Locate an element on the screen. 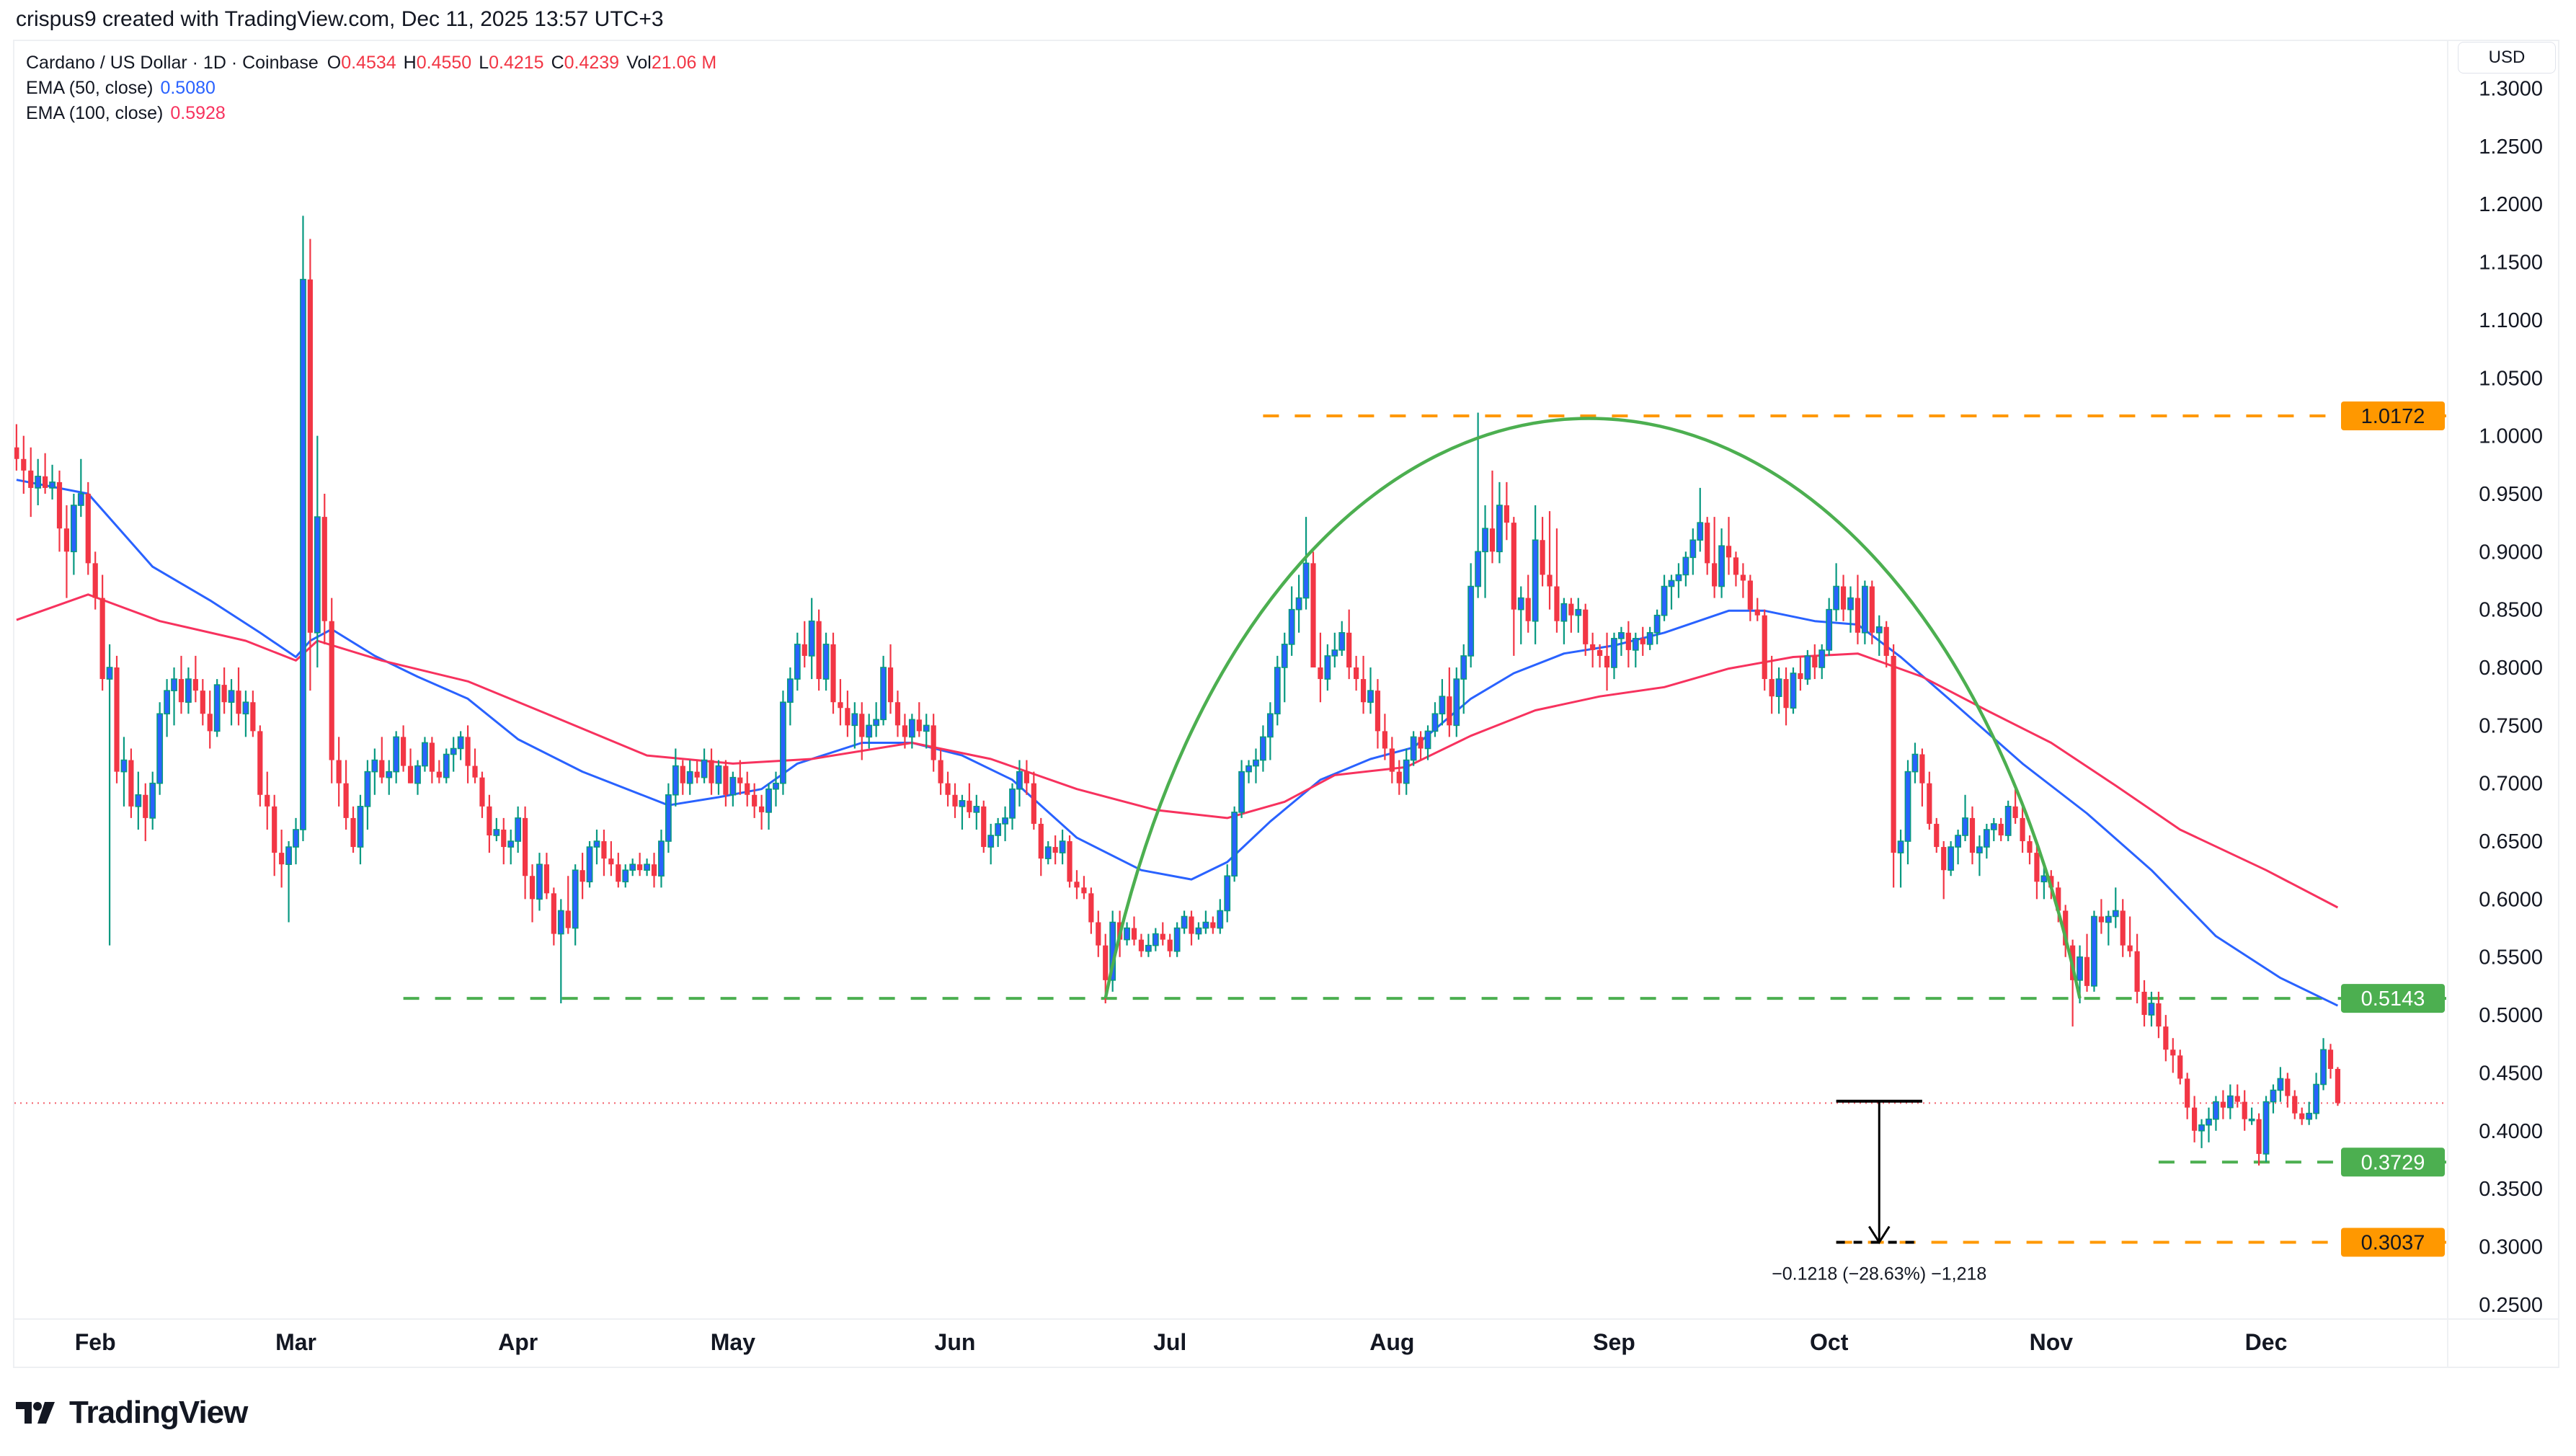 This screenshot has height=1456, width=2576. measure-tool is located at coordinates (1879, 1172).